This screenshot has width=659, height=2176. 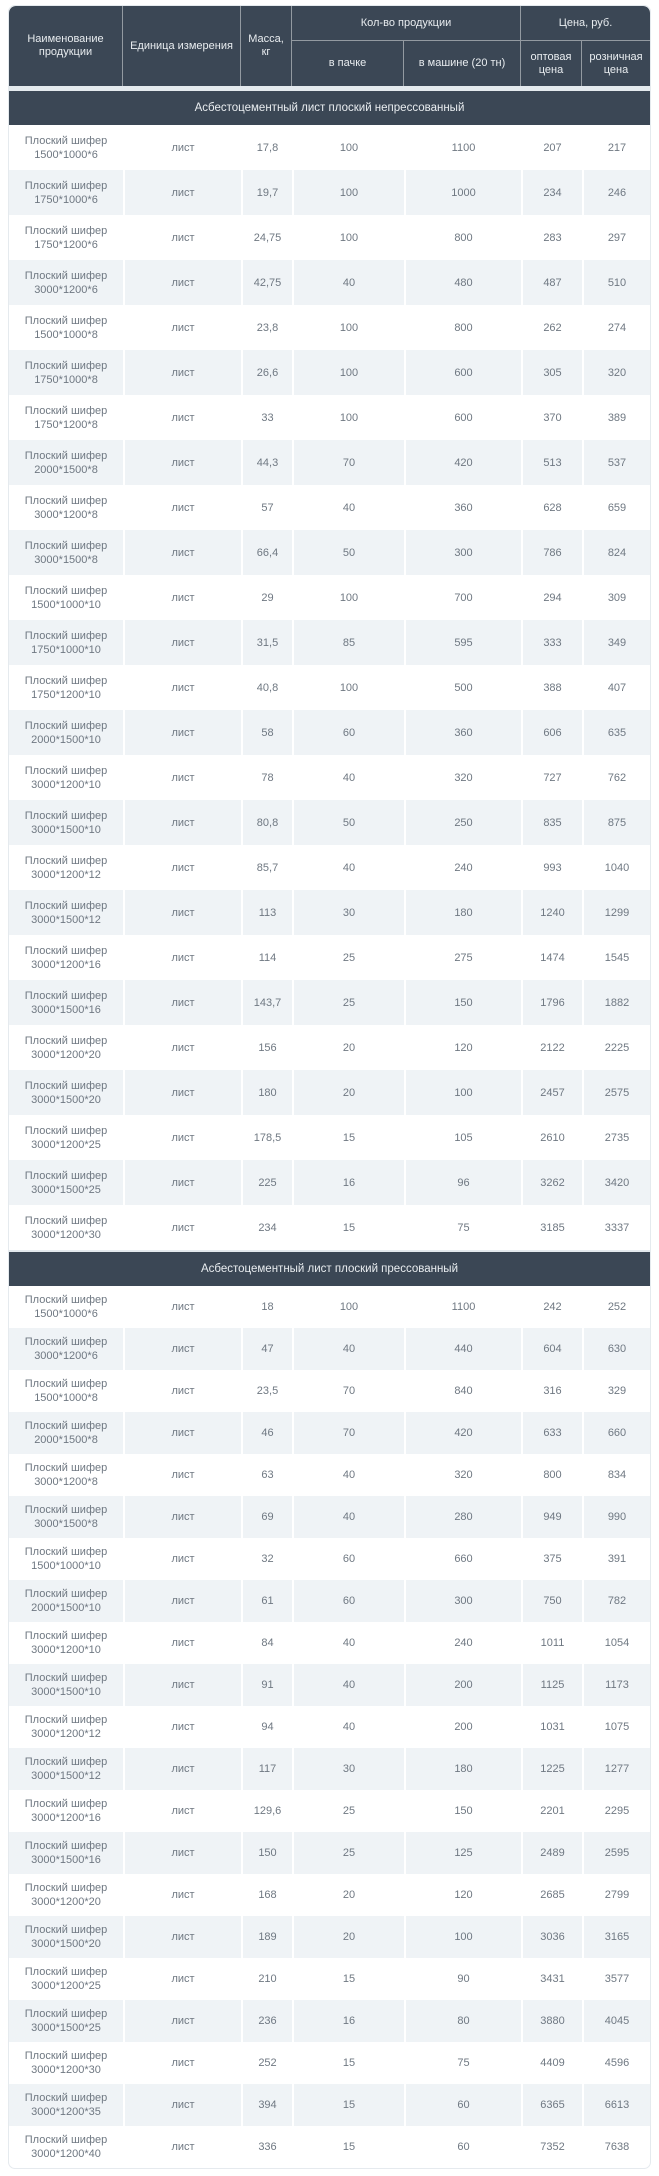 I want to click on mass-cell: 234, so click(x=266, y=1227).